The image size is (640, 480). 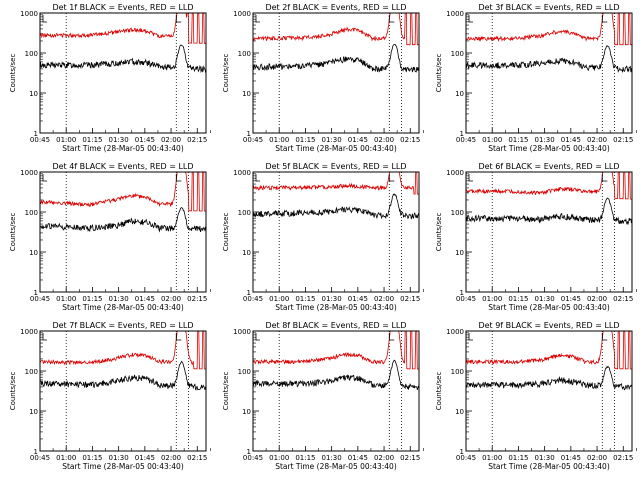 I want to click on panel-title: Det 4f BLACK = Events, RED = LLD, so click(x=122, y=166).